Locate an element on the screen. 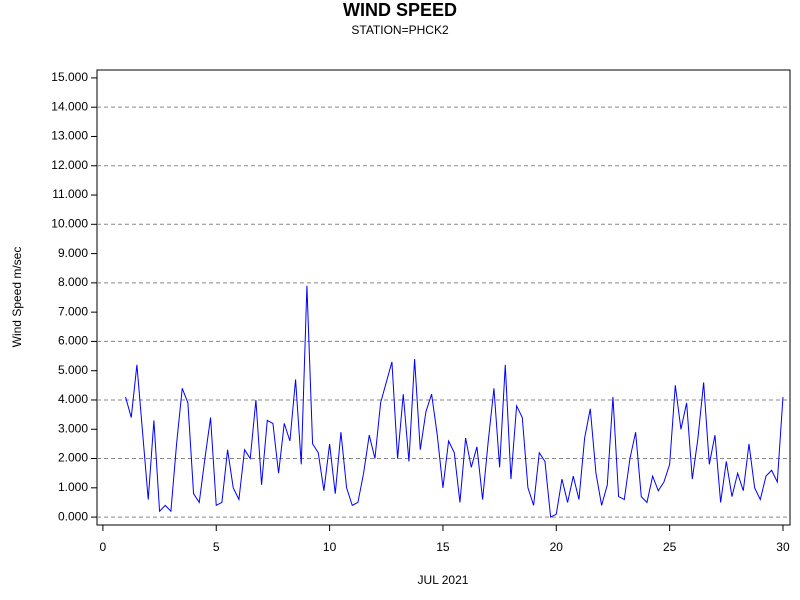  y-tick-label: 5.000 is located at coordinates (73, 370).